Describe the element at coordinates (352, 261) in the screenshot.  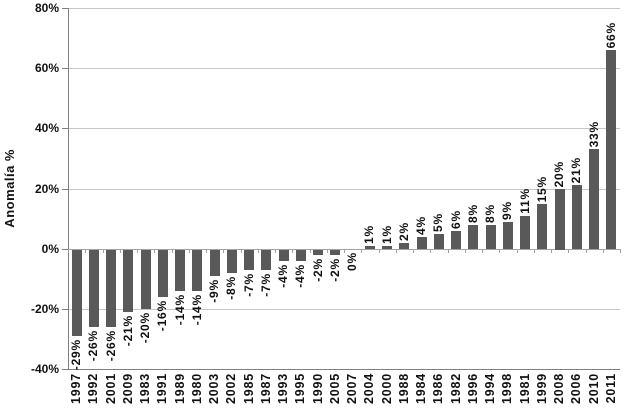
I see `bar-value-label: 0%` at that location.